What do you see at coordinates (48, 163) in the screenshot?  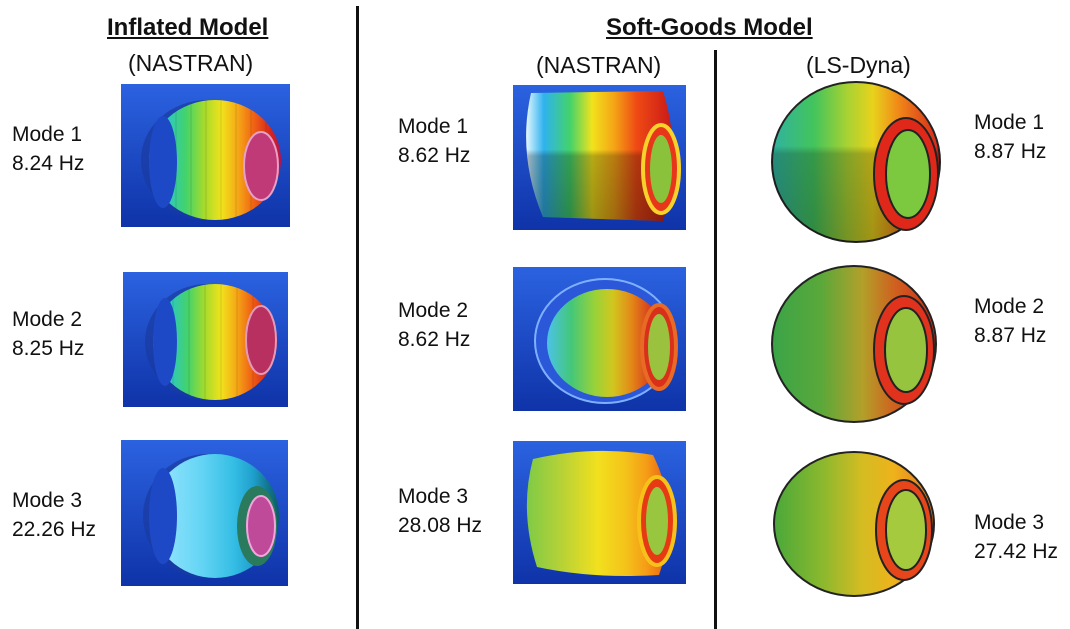 I see `mode-frequency: 8.24 Hz` at bounding box center [48, 163].